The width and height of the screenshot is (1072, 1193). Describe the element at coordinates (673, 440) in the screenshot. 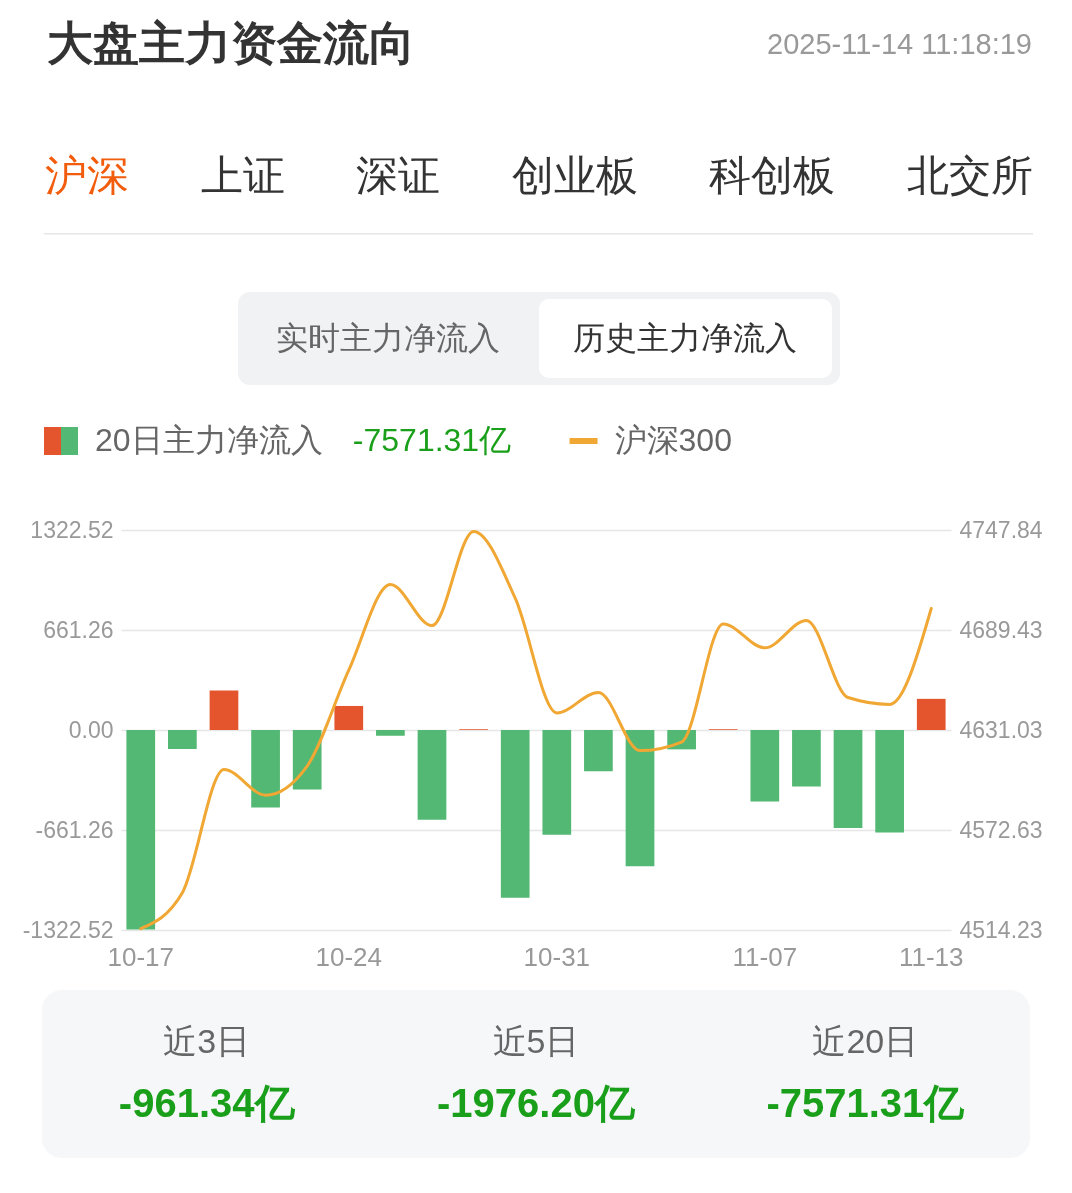

I see `legend-label: 沪深300` at that location.